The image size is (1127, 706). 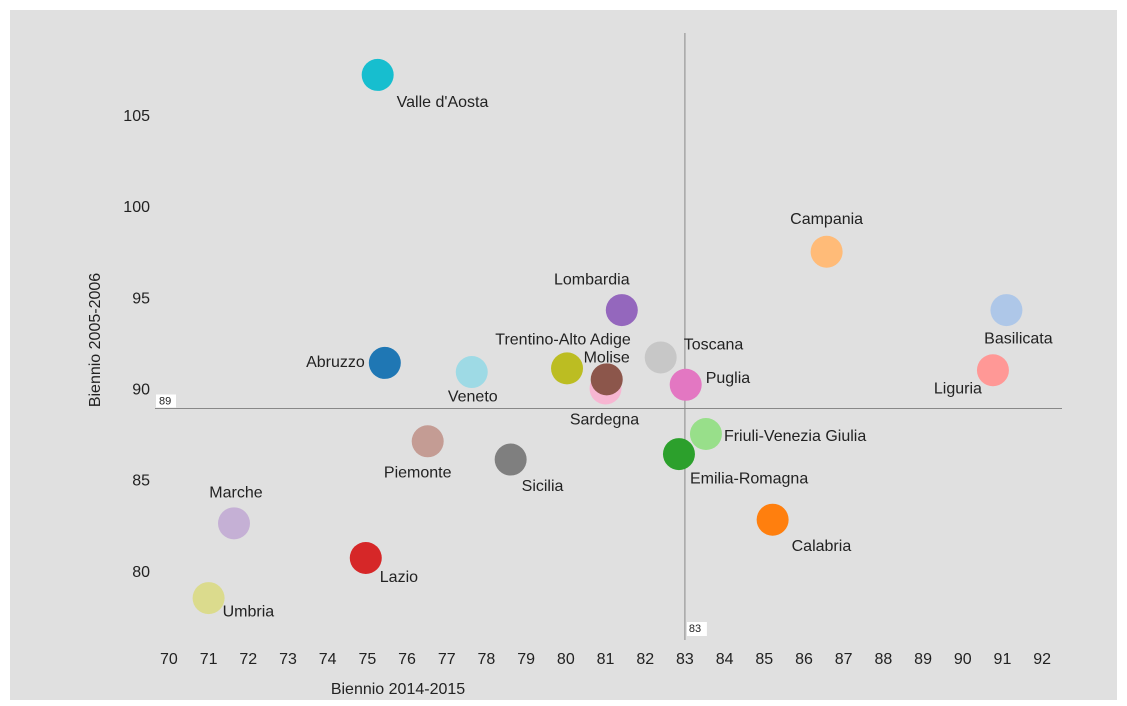 I want to click on y-tick-label: 80, so click(x=141, y=572).